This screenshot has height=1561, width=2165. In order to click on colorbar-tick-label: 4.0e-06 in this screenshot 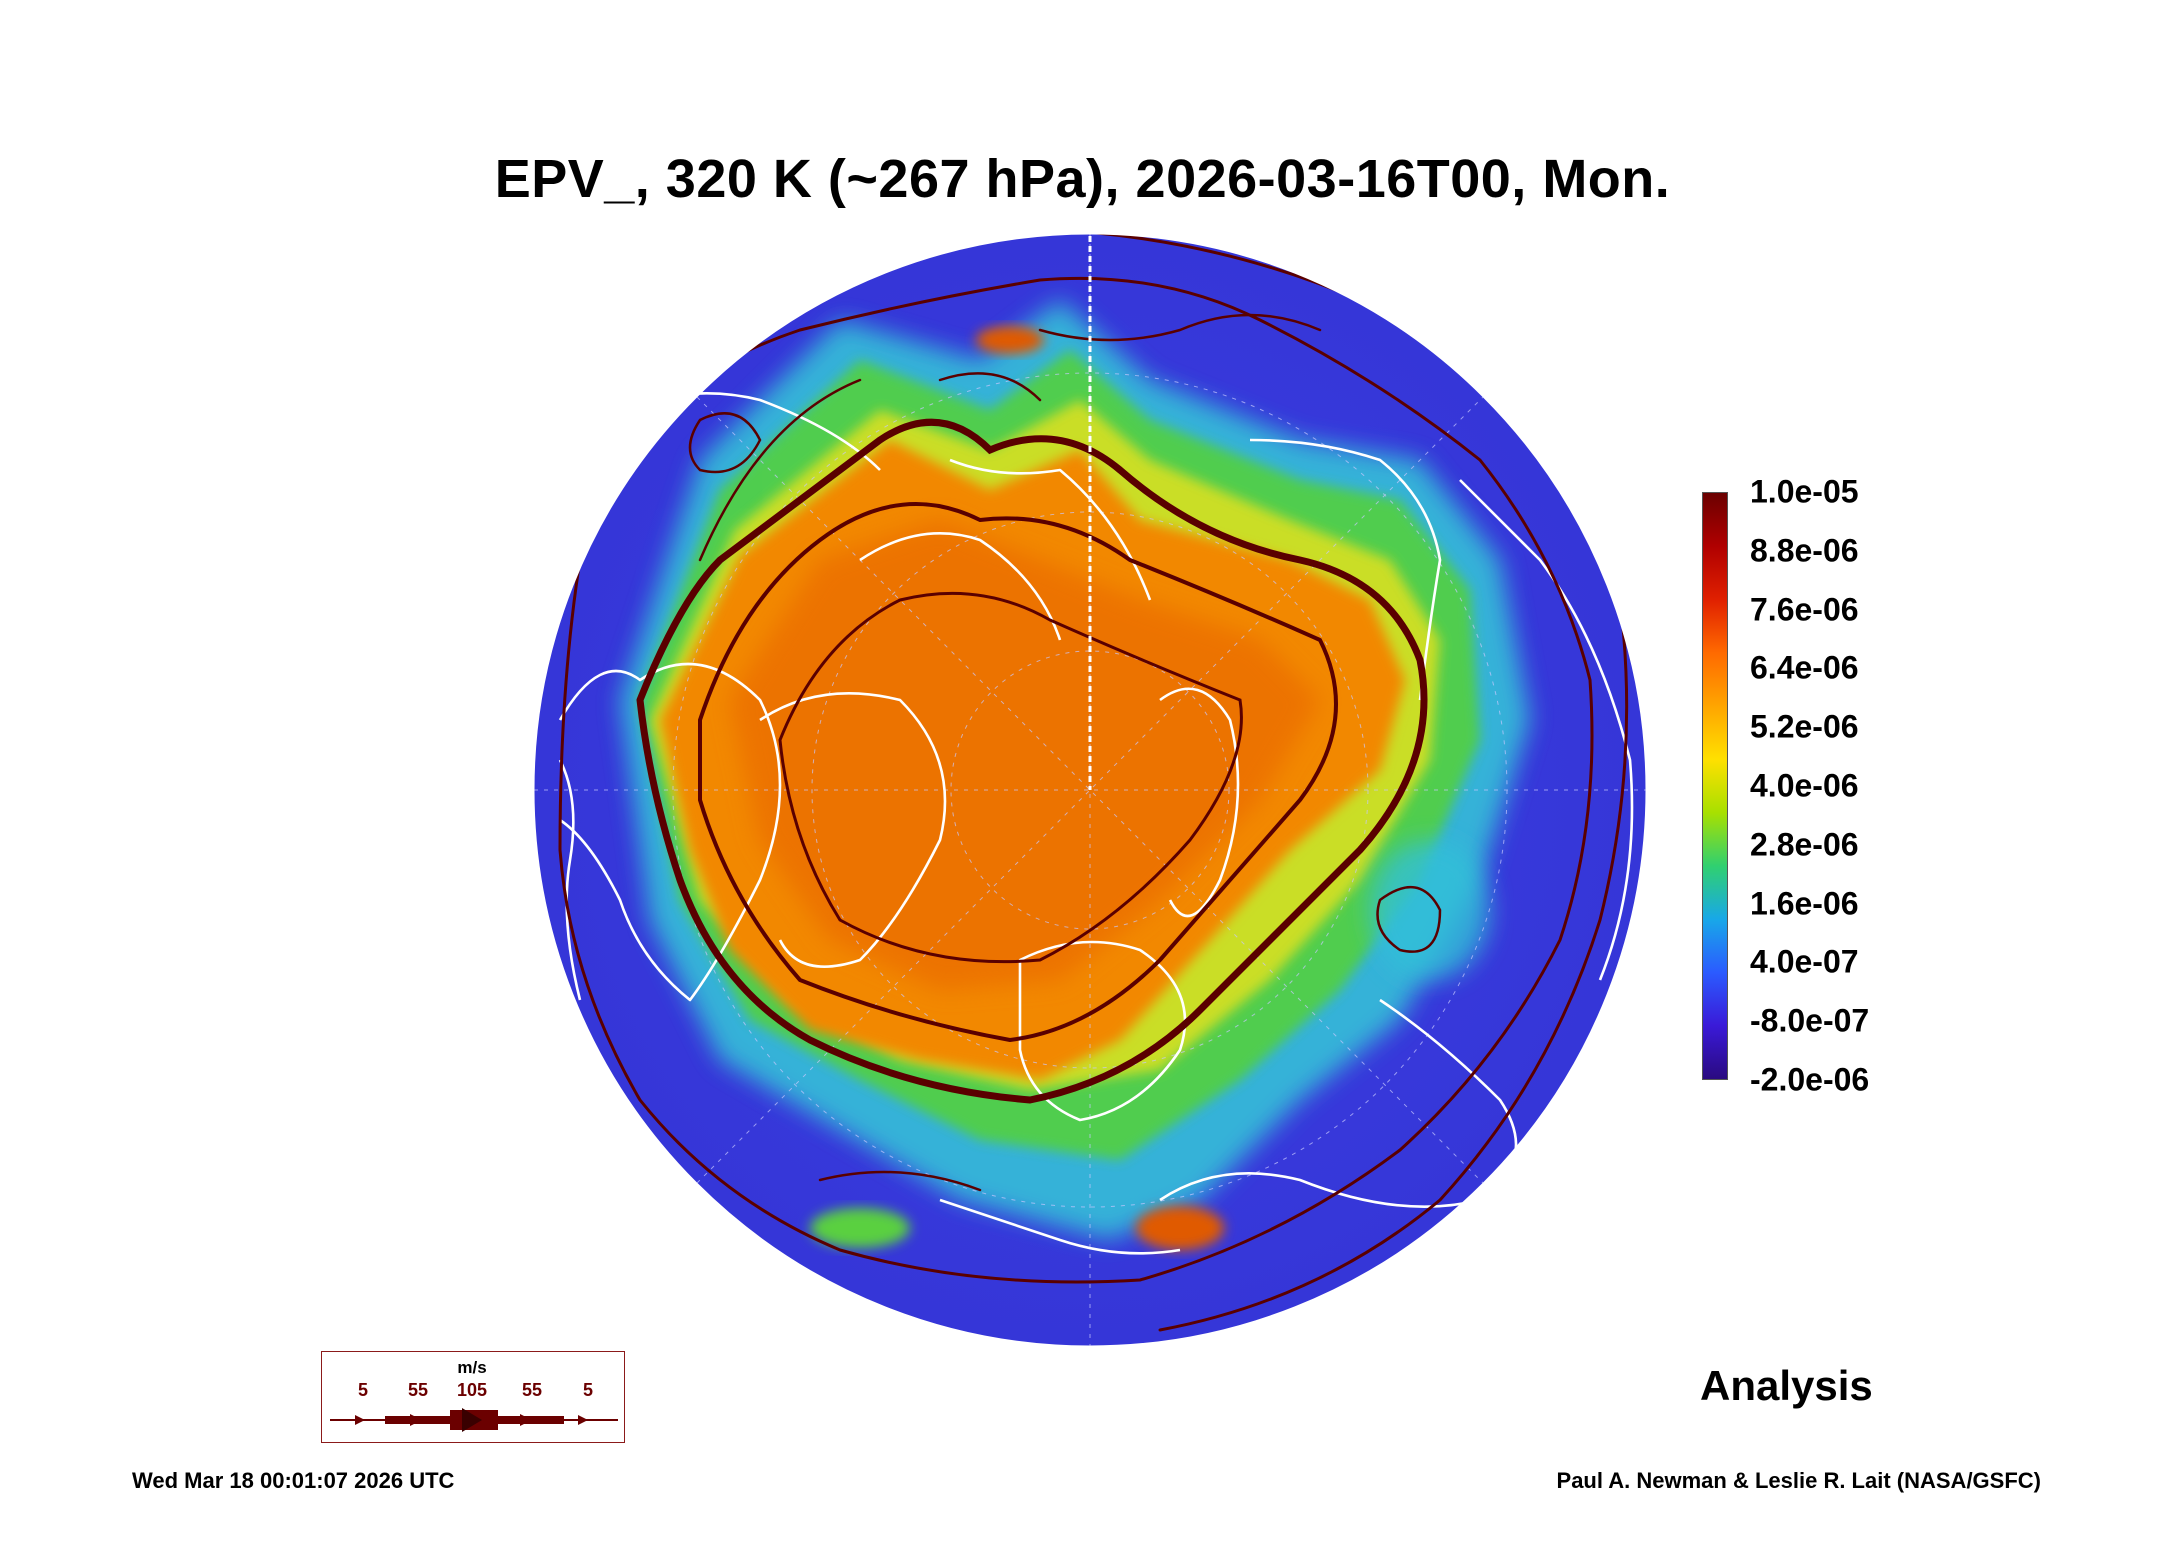, I will do `click(1804, 785)`.